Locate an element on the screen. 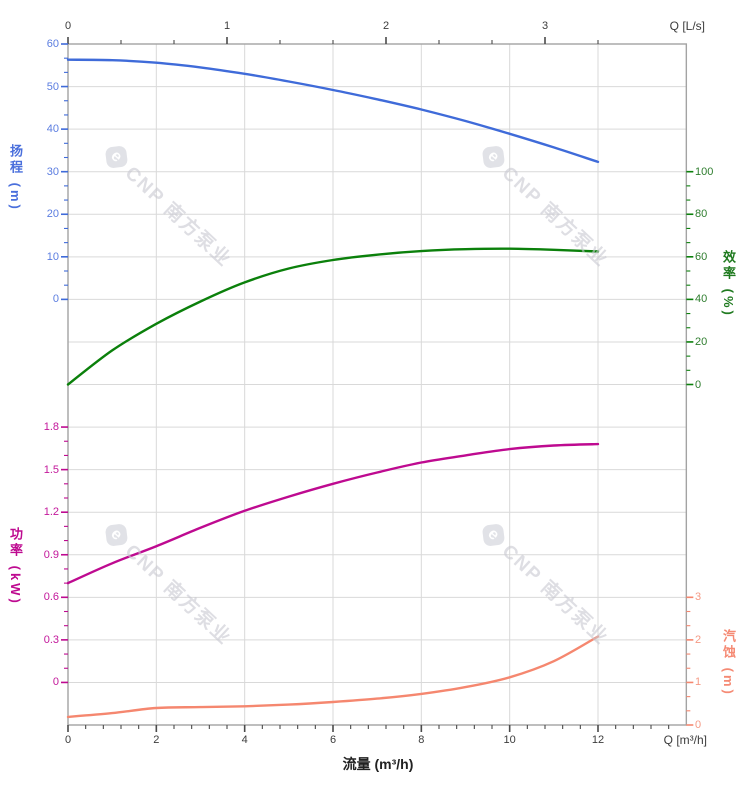 This screenshot has height=797, width=752. x-bottom-tick-label: 4 is located at coordinates (244, 740).